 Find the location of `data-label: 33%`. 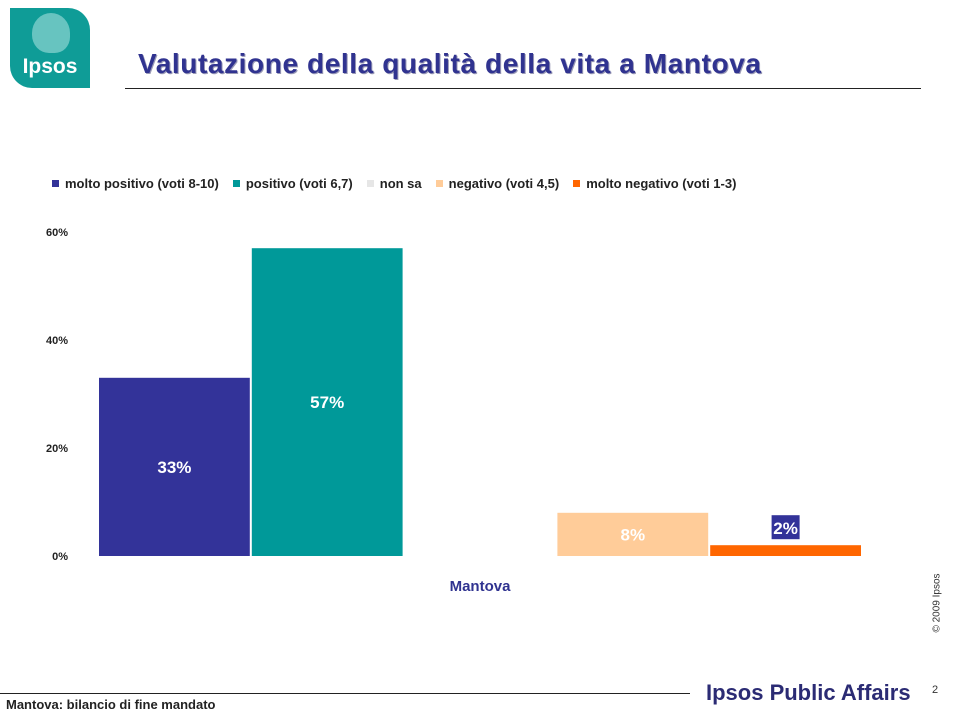

data-label: 33% is located at coordinates (174, 467).